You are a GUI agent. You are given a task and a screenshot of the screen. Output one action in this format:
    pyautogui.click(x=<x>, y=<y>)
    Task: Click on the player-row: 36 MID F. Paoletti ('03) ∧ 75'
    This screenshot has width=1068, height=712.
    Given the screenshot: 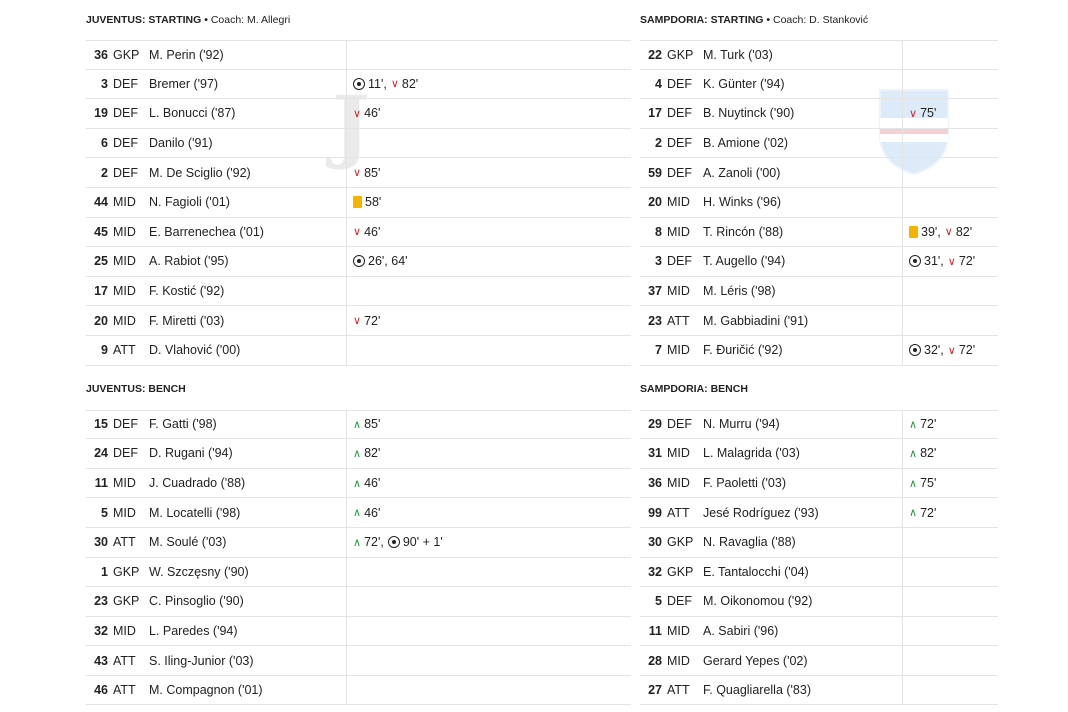 What is the action you would take?
    pyautogui.click(x=819, y=483)
    